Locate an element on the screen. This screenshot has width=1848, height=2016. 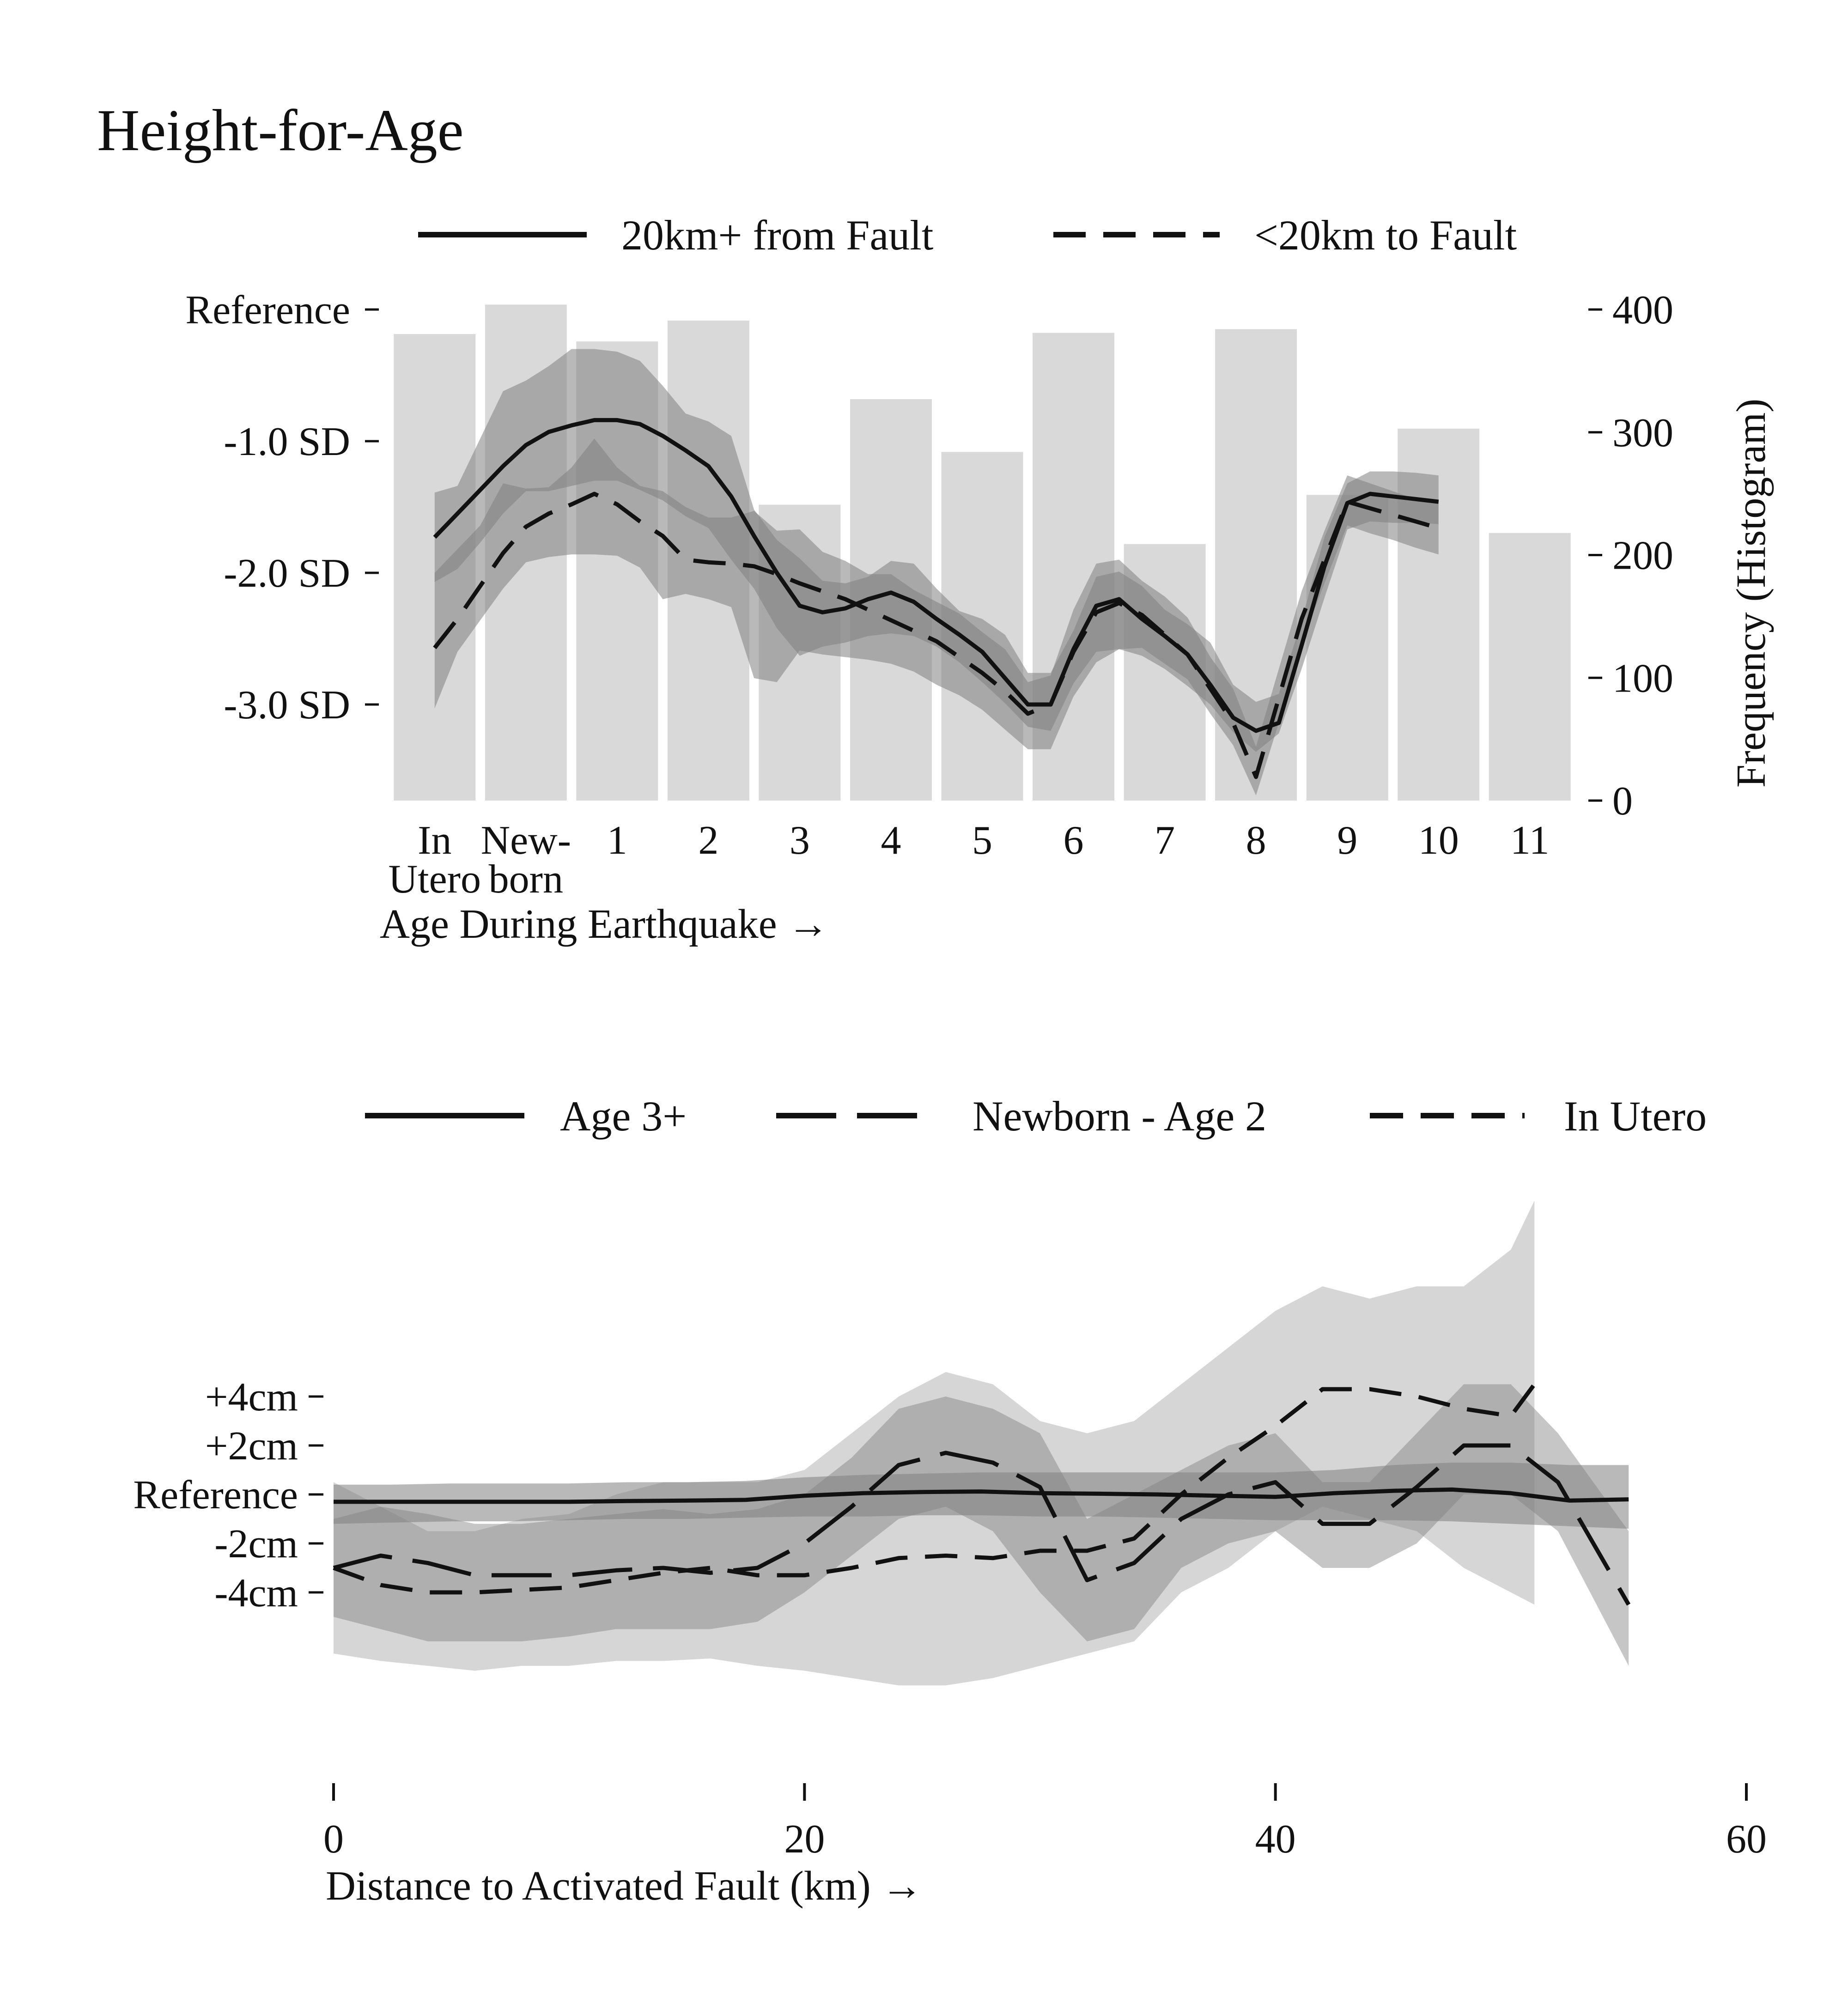
x-tick-label: 2 is located at coordinates (708, 840).